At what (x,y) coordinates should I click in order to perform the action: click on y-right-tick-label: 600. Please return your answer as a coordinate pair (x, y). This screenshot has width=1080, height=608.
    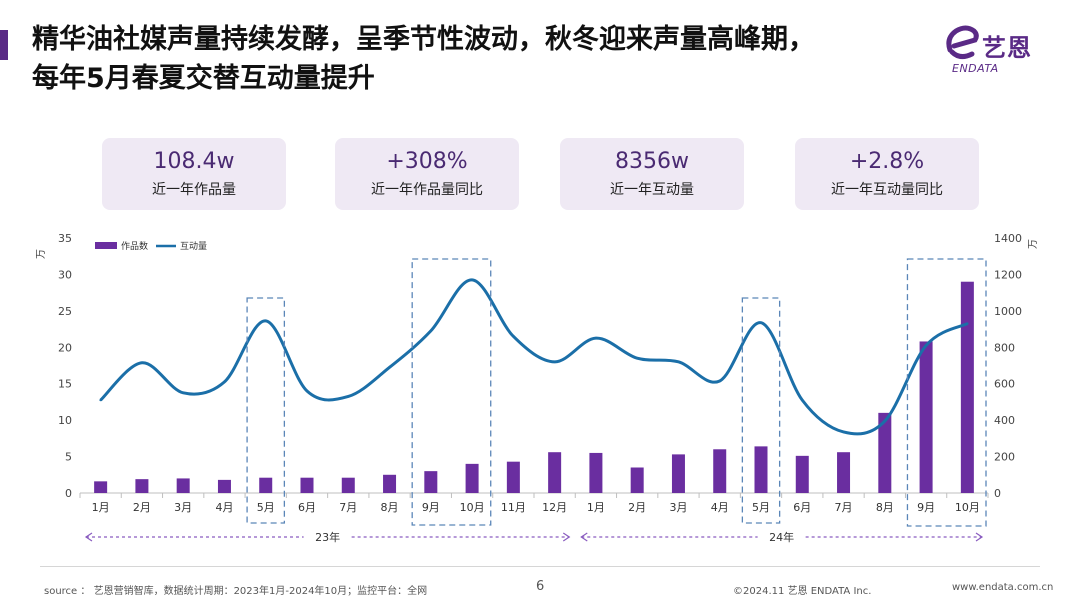
    Looking at the image, I should click on (1004, 384).